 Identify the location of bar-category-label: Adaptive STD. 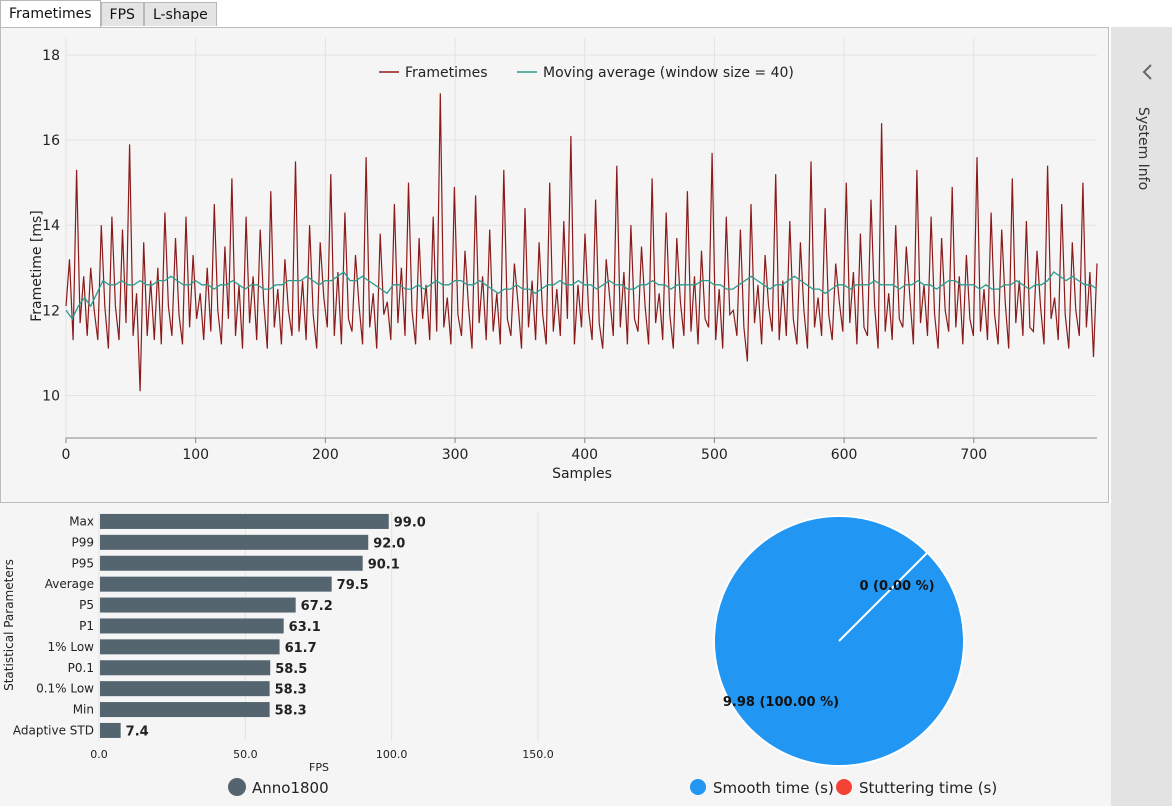
(53, 730).